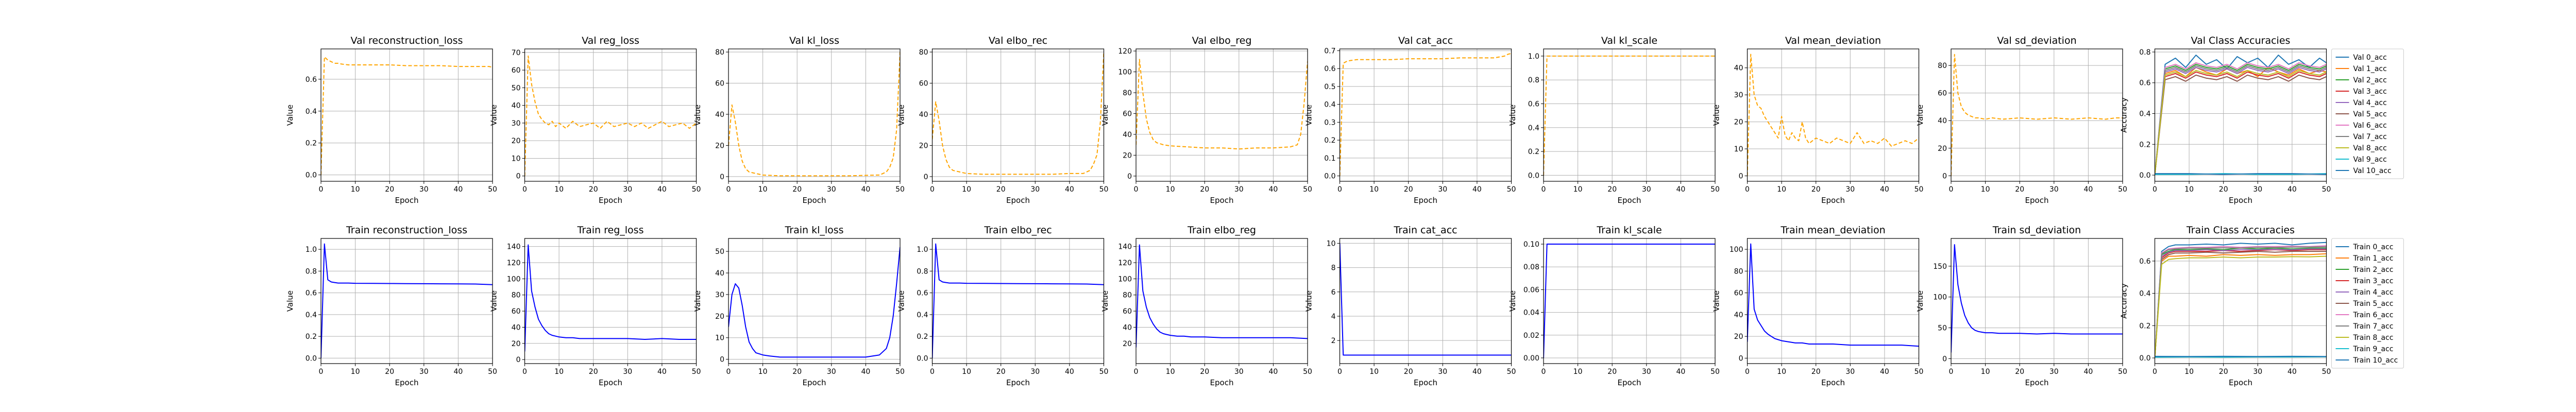 The width and height of the screenshot is (2576, 412). I want to click on y-tick-label: 140, so click(514, 247).